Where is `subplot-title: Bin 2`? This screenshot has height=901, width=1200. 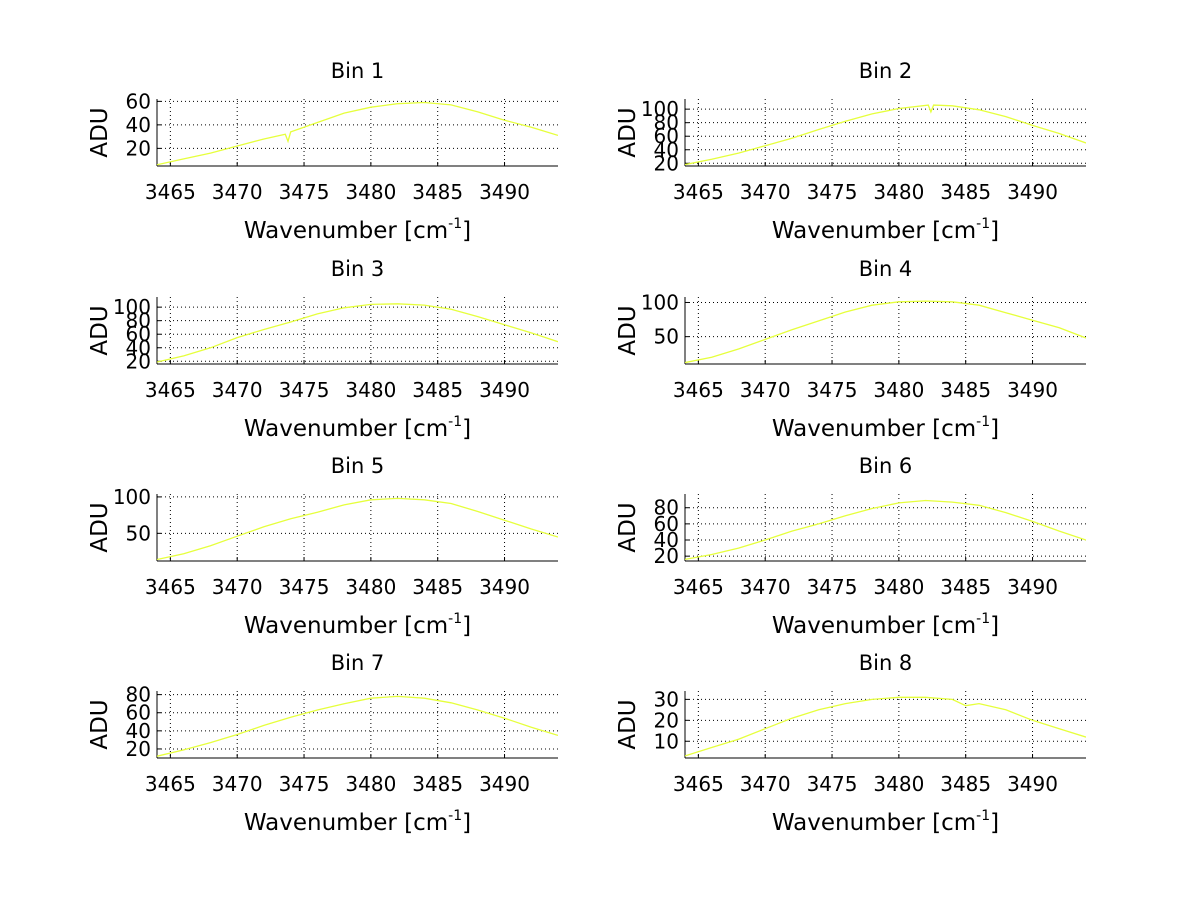 subplot-title: Bin 2 is located at coordinates (886, 71).